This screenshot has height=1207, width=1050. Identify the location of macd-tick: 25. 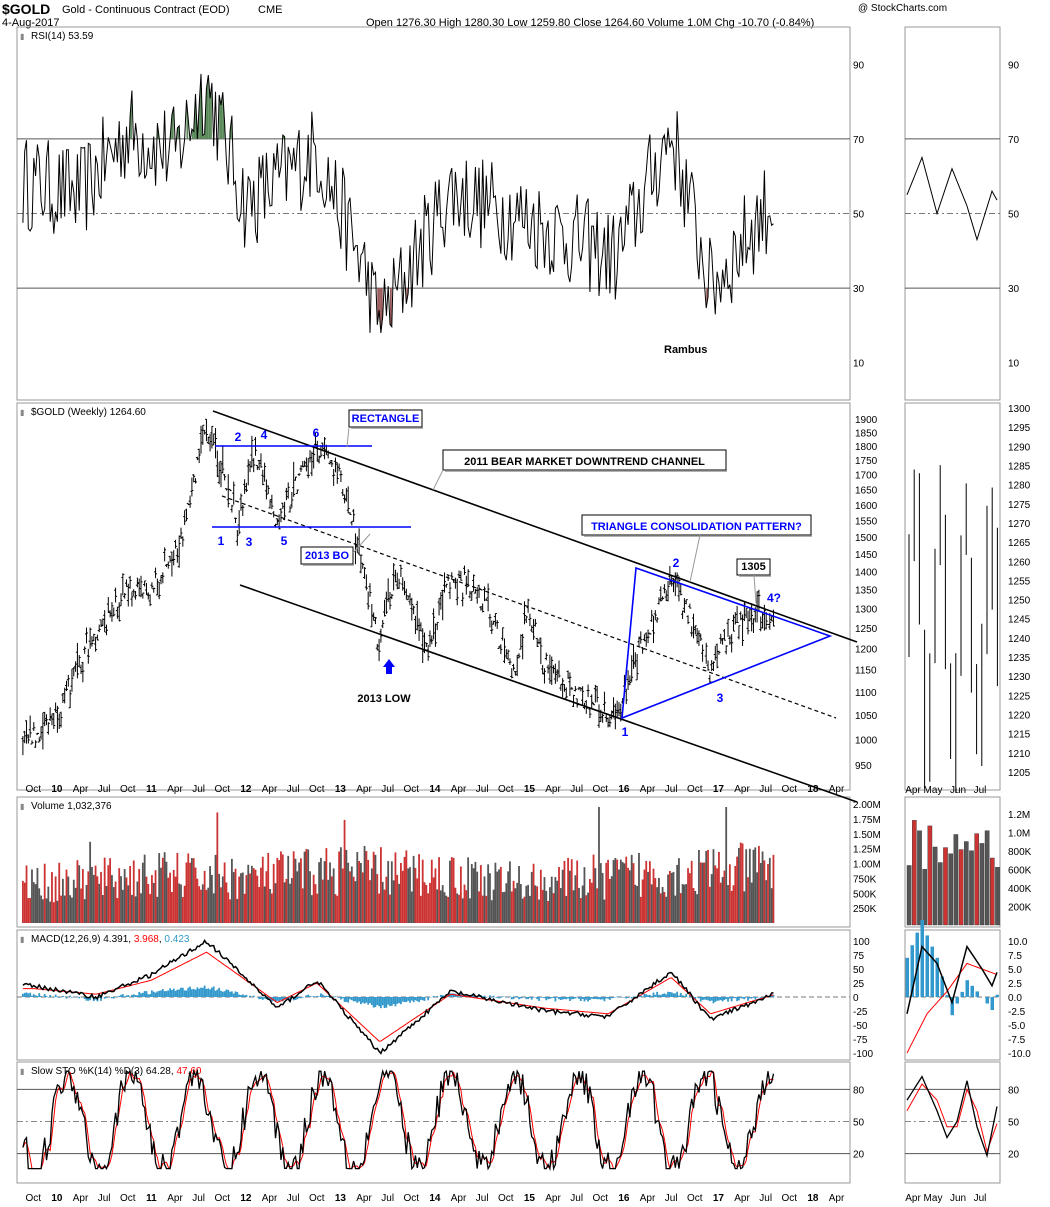
(859, 984).